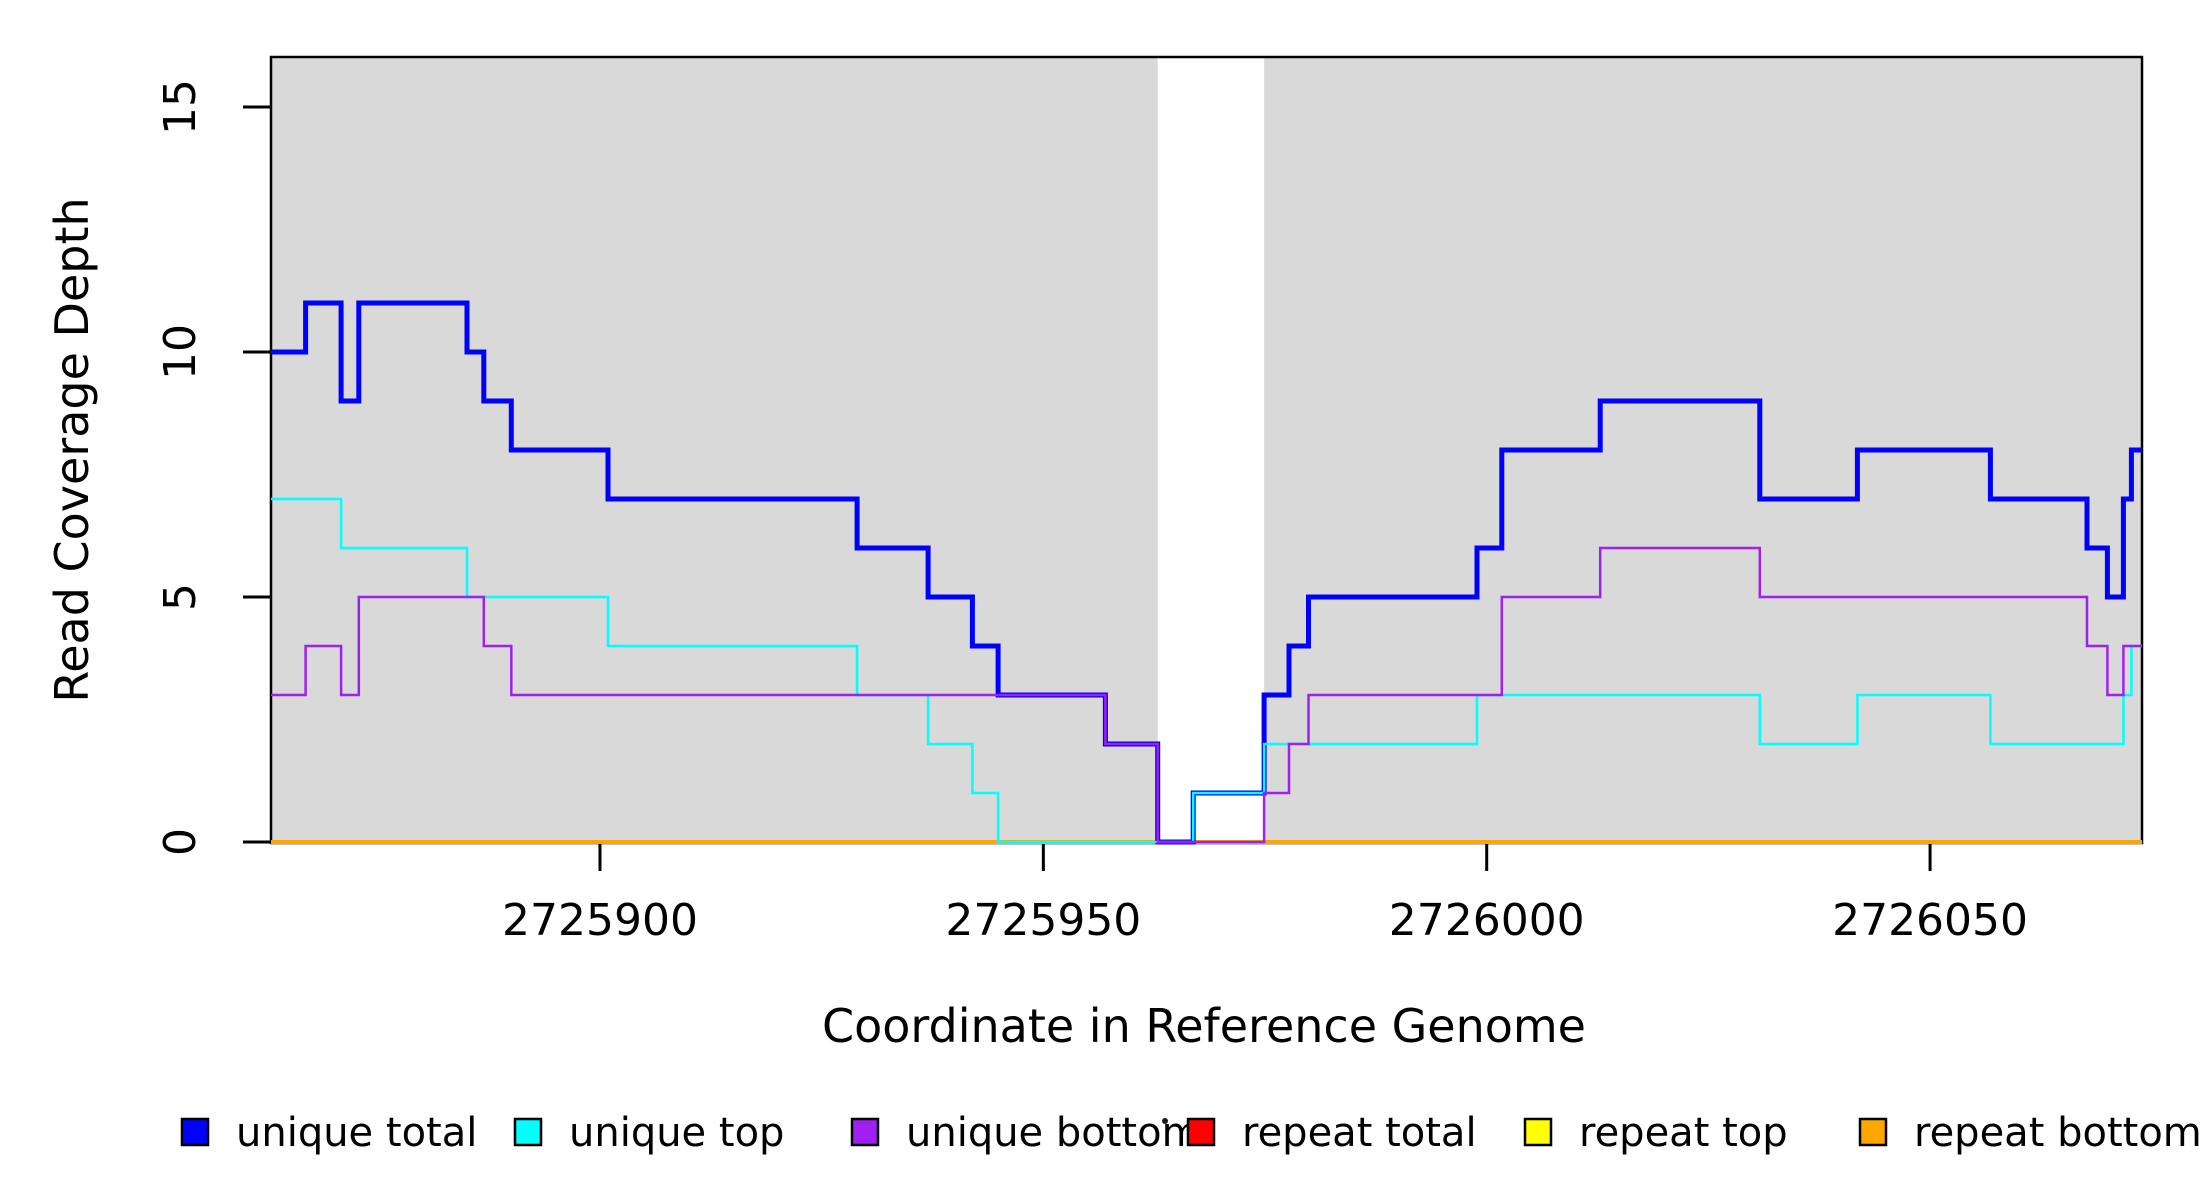 The width and height of the screenshot is (2200, 1204). What do you see at coordinates (1043, 920) in the screenshot?
I see `x-tick-label-2: 2725950` at bounding box center [1043, 920].